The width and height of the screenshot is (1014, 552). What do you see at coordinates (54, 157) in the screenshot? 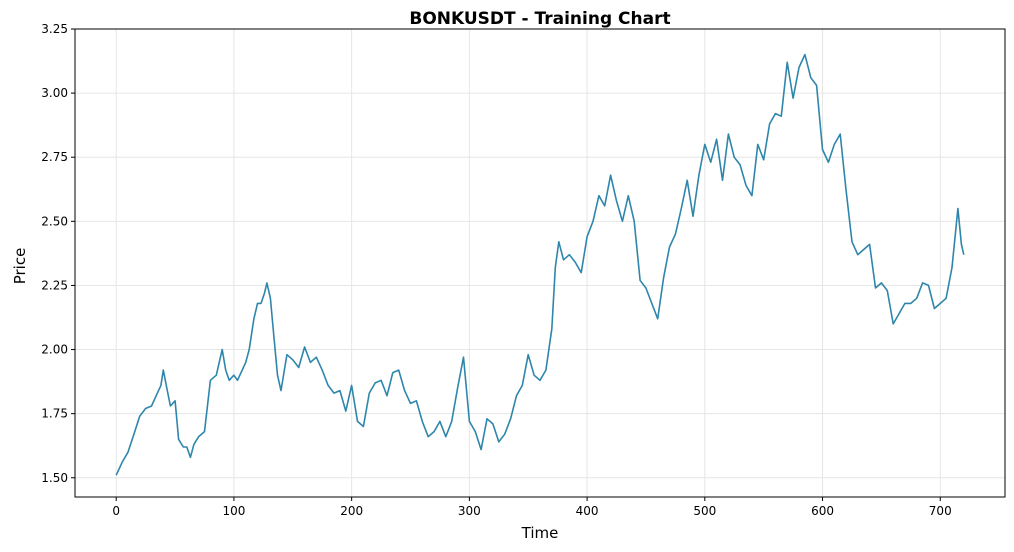
I see `y-tick-label: 2.75` at bounding box center [54, 157].